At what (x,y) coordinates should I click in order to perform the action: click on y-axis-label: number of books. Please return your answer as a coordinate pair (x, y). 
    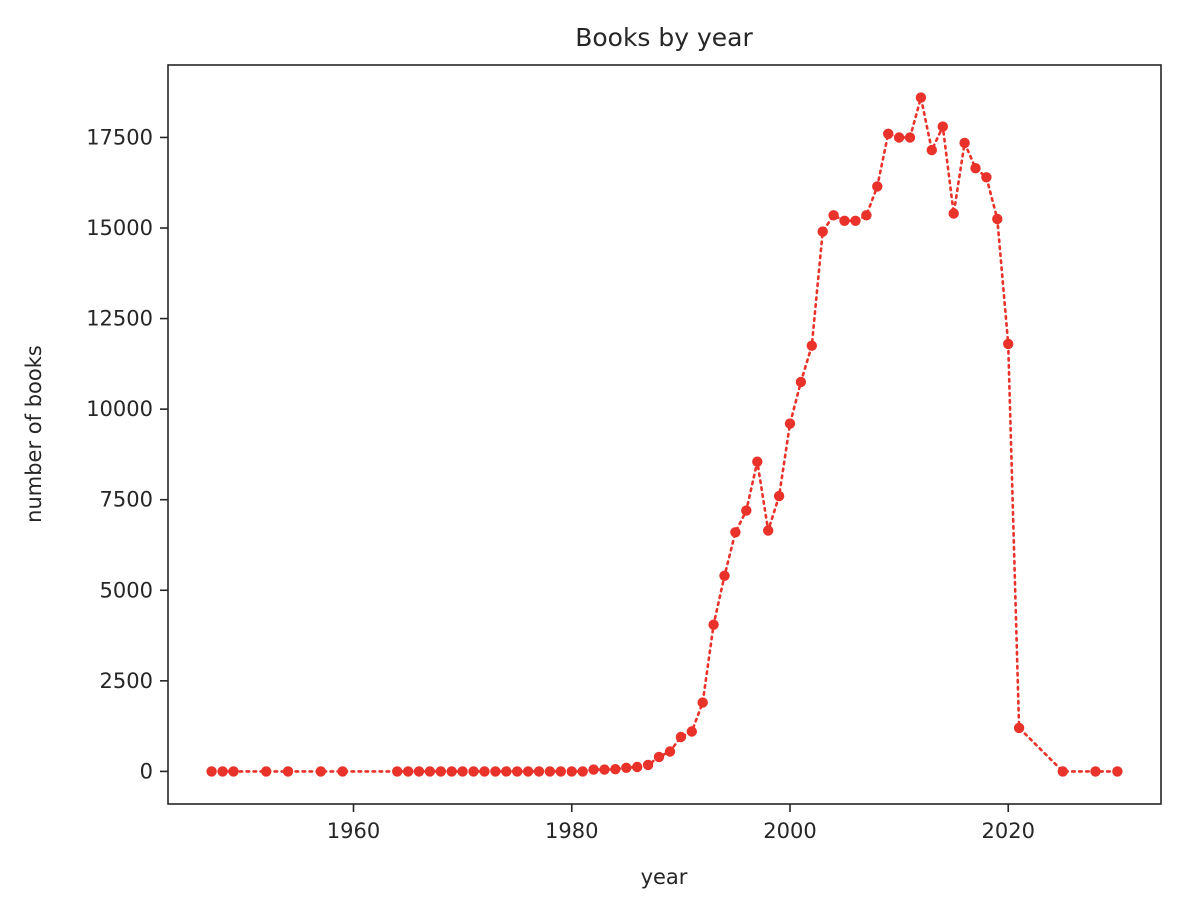
    Looking at the image, I should click on (34, 434).